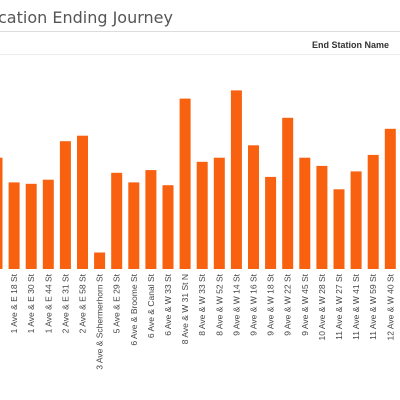 The height and width of the screenshot is (400, 400). I want to click on x-tick-label: 9 Ave & W 45 St, so click(305, 304).